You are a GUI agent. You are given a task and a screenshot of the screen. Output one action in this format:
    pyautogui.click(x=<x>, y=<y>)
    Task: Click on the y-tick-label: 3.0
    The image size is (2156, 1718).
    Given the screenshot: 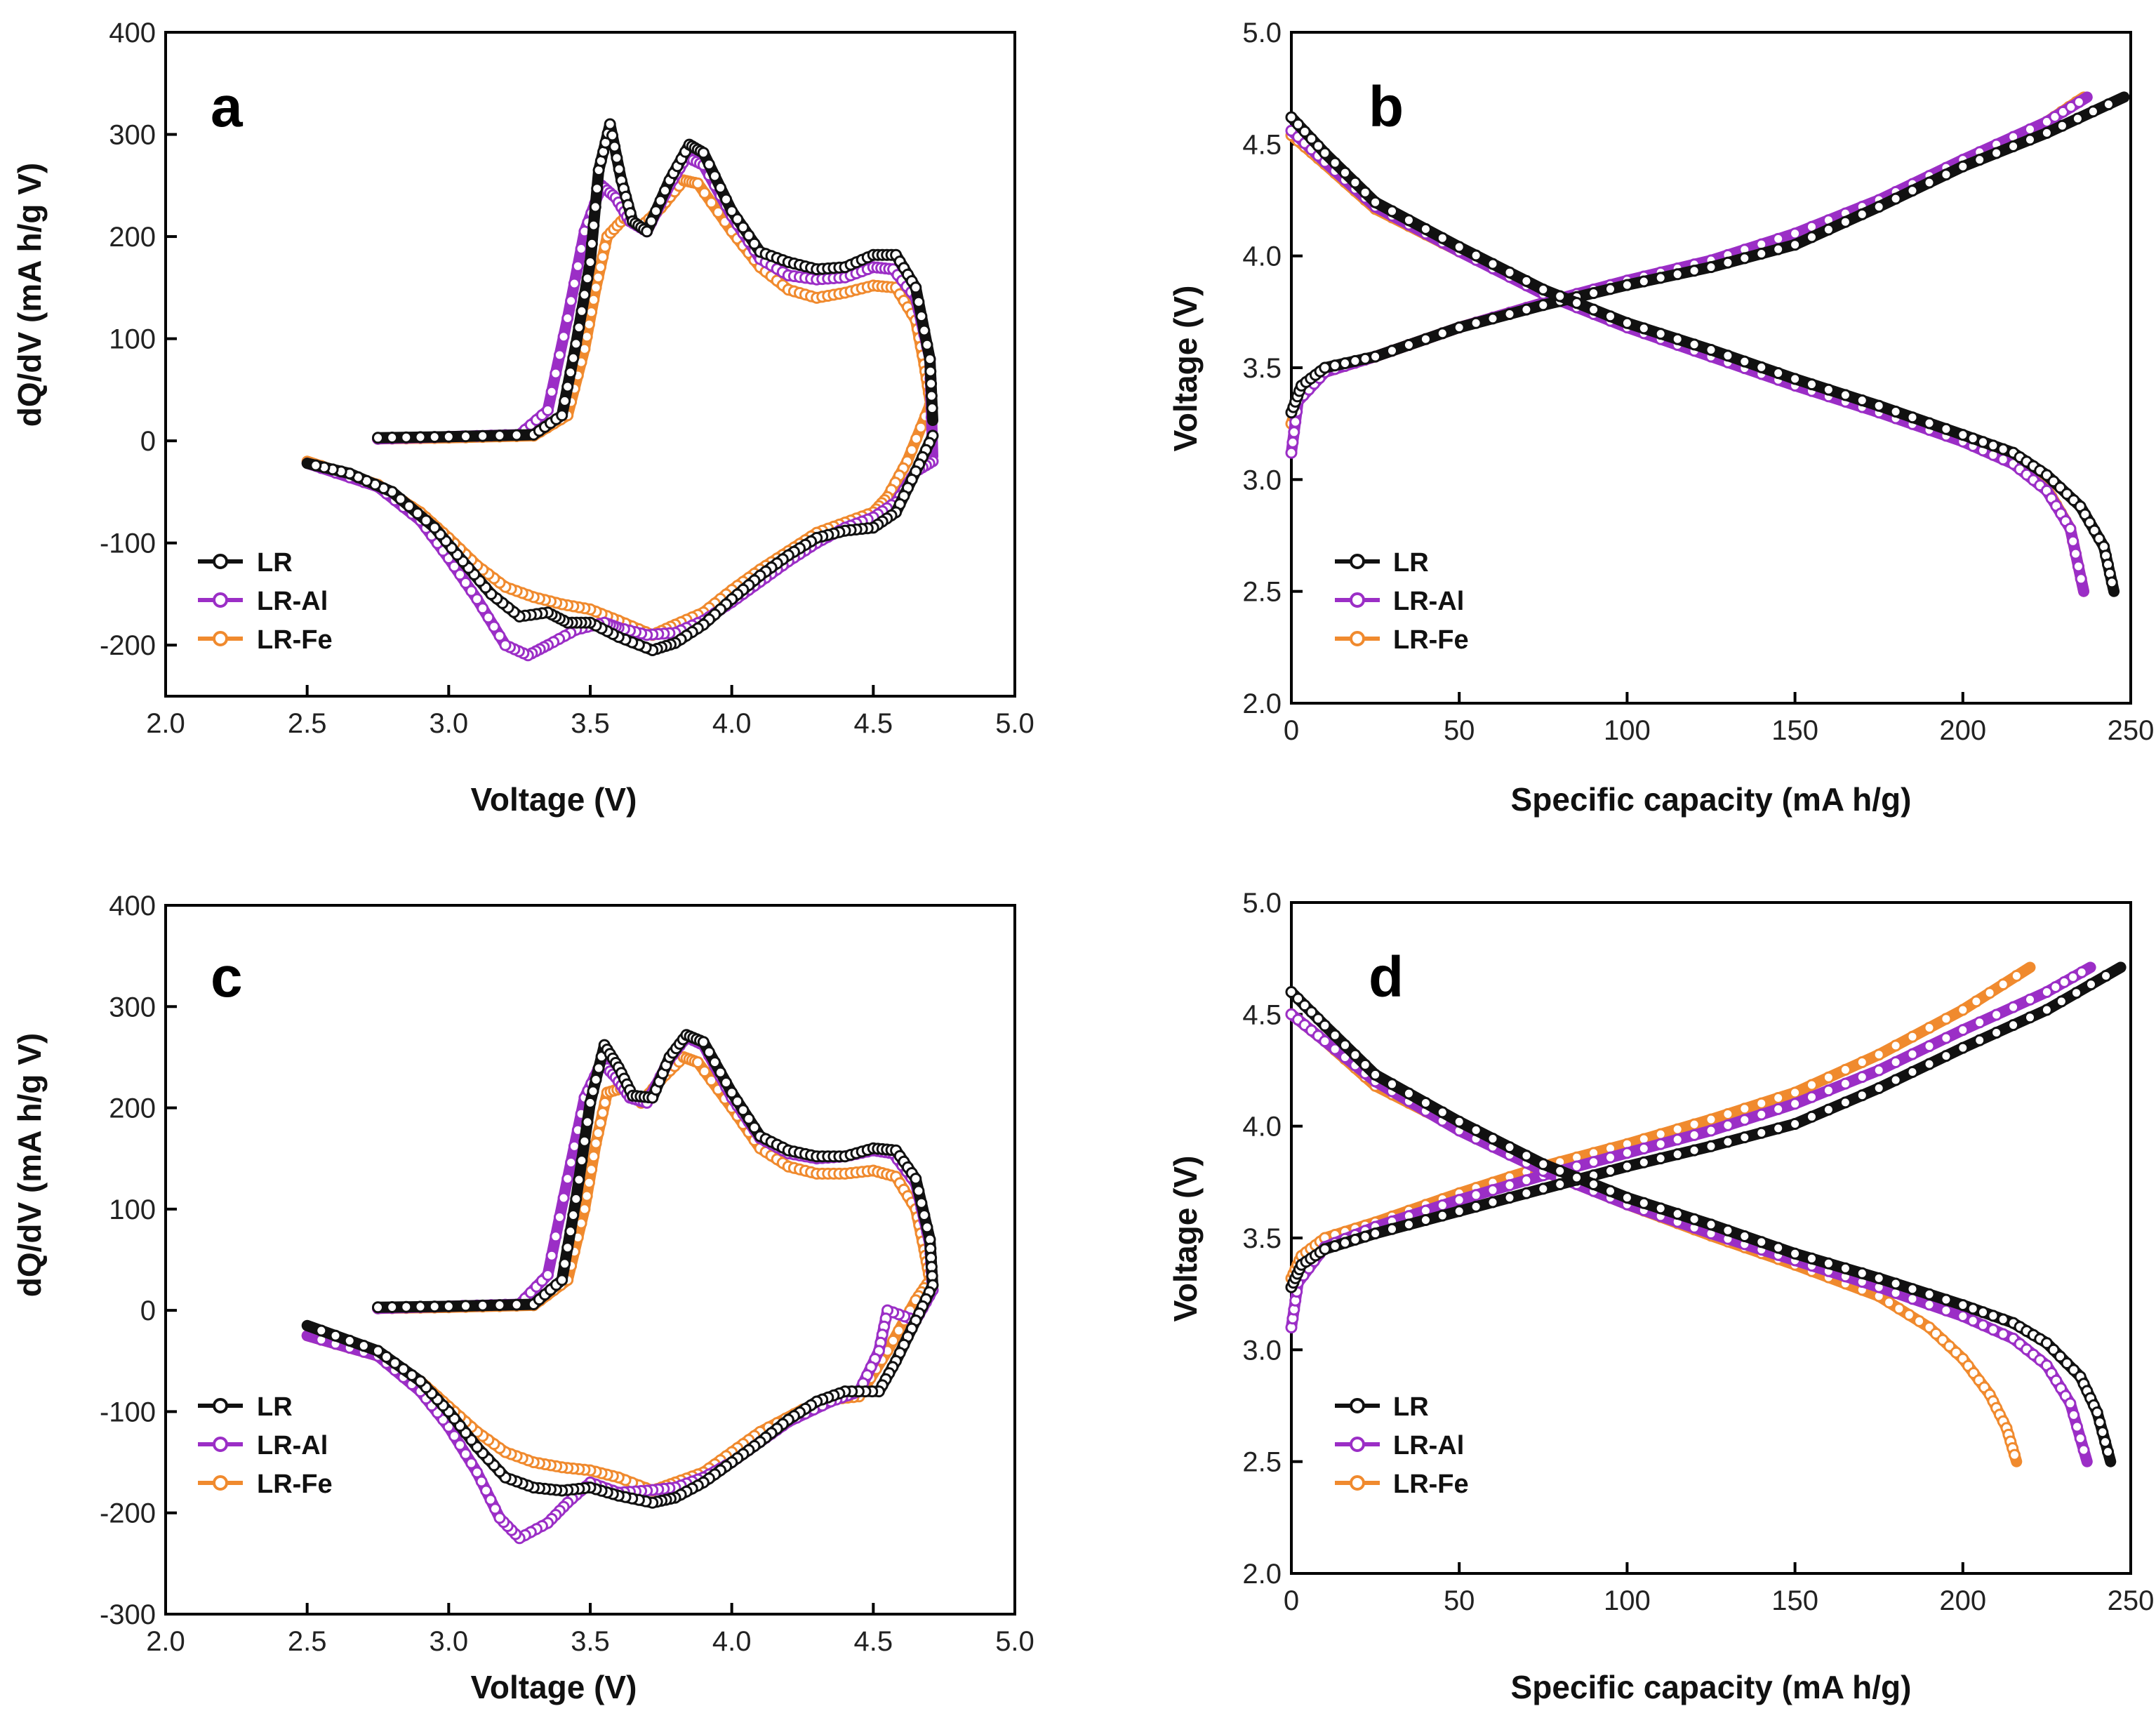 What is the action you would take?
    pyautogui.click(x=1262, y=1350)
    